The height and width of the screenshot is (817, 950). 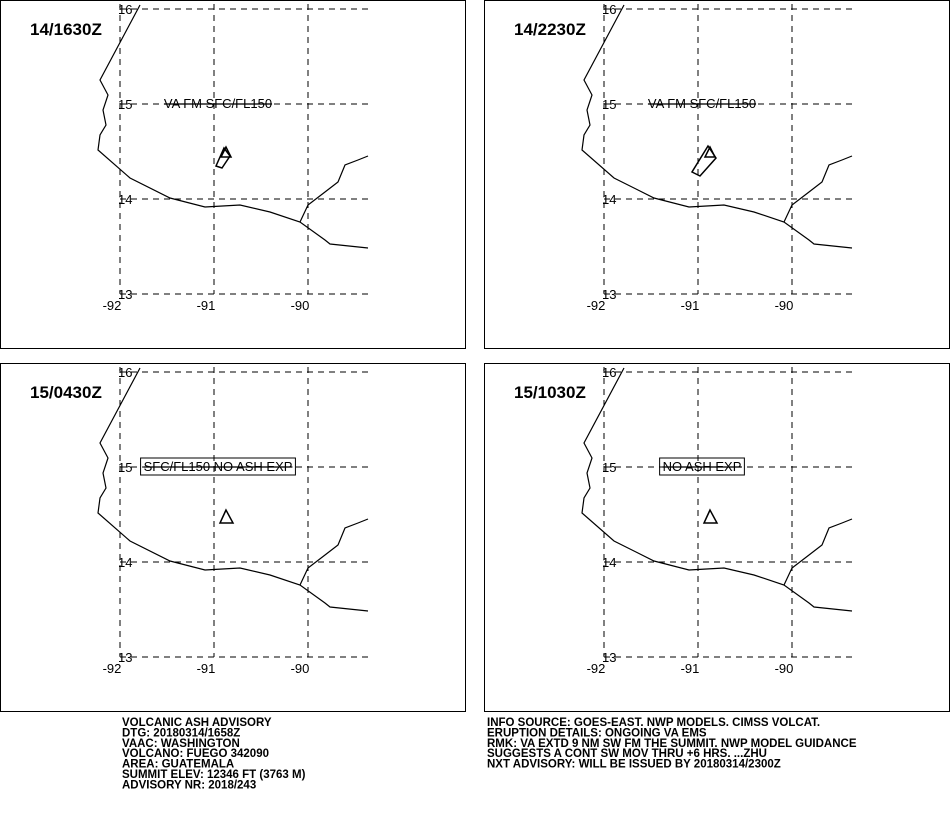 What do you see at coordinates (189, 785) in the screenshot?
I see `advisory-line: ADVISORY NR: 2018/243` at bounding box center [189, 785].